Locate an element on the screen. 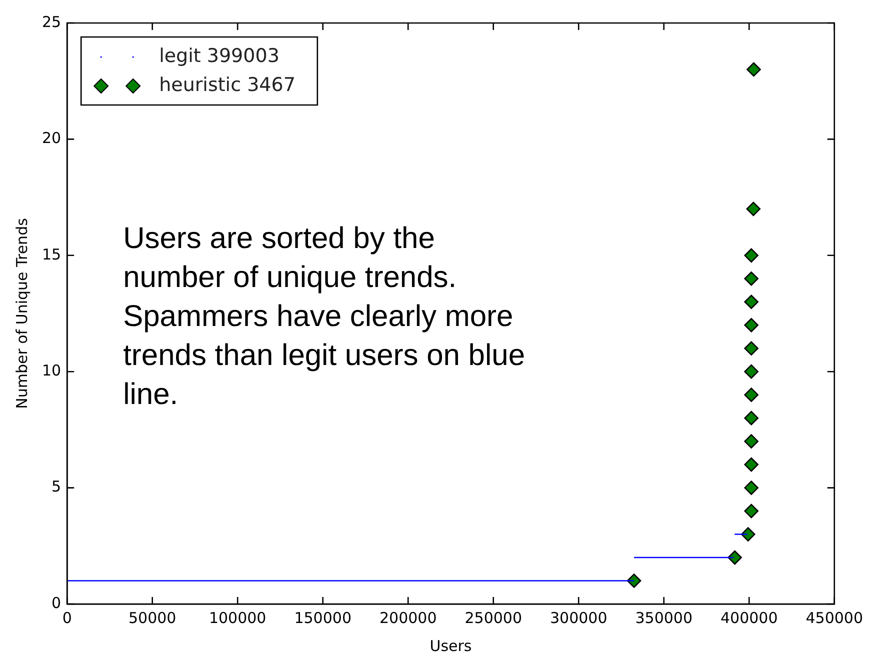 Image resolution: width=877 pixels, height=668 pixels. y-tick-label: 0 is located at coordinates (57, 603).